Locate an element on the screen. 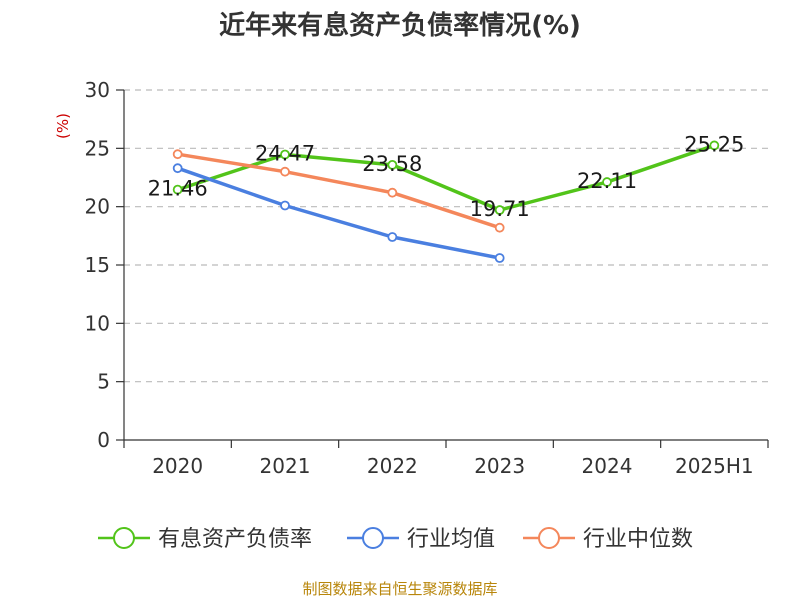  data-point-s1-2022 is located at coordinates (392, 237).